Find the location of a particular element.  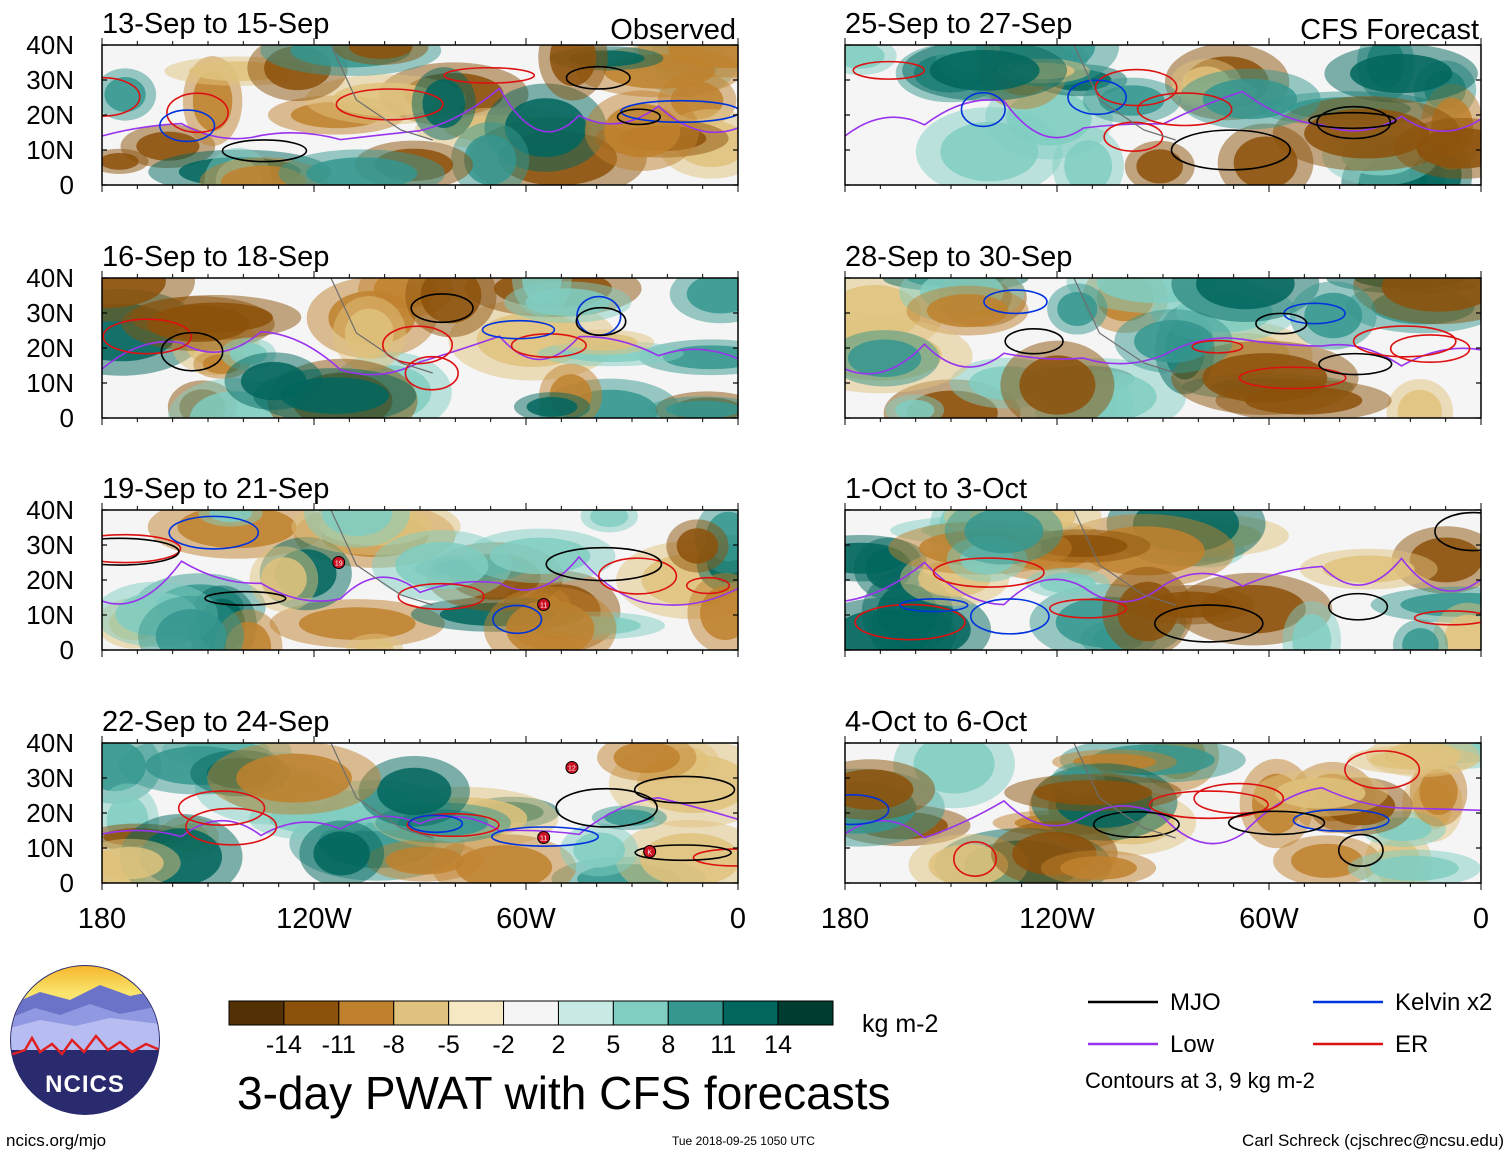

panel-title: 25-Sep to 27-Sep is located at coordinates (958, 24).